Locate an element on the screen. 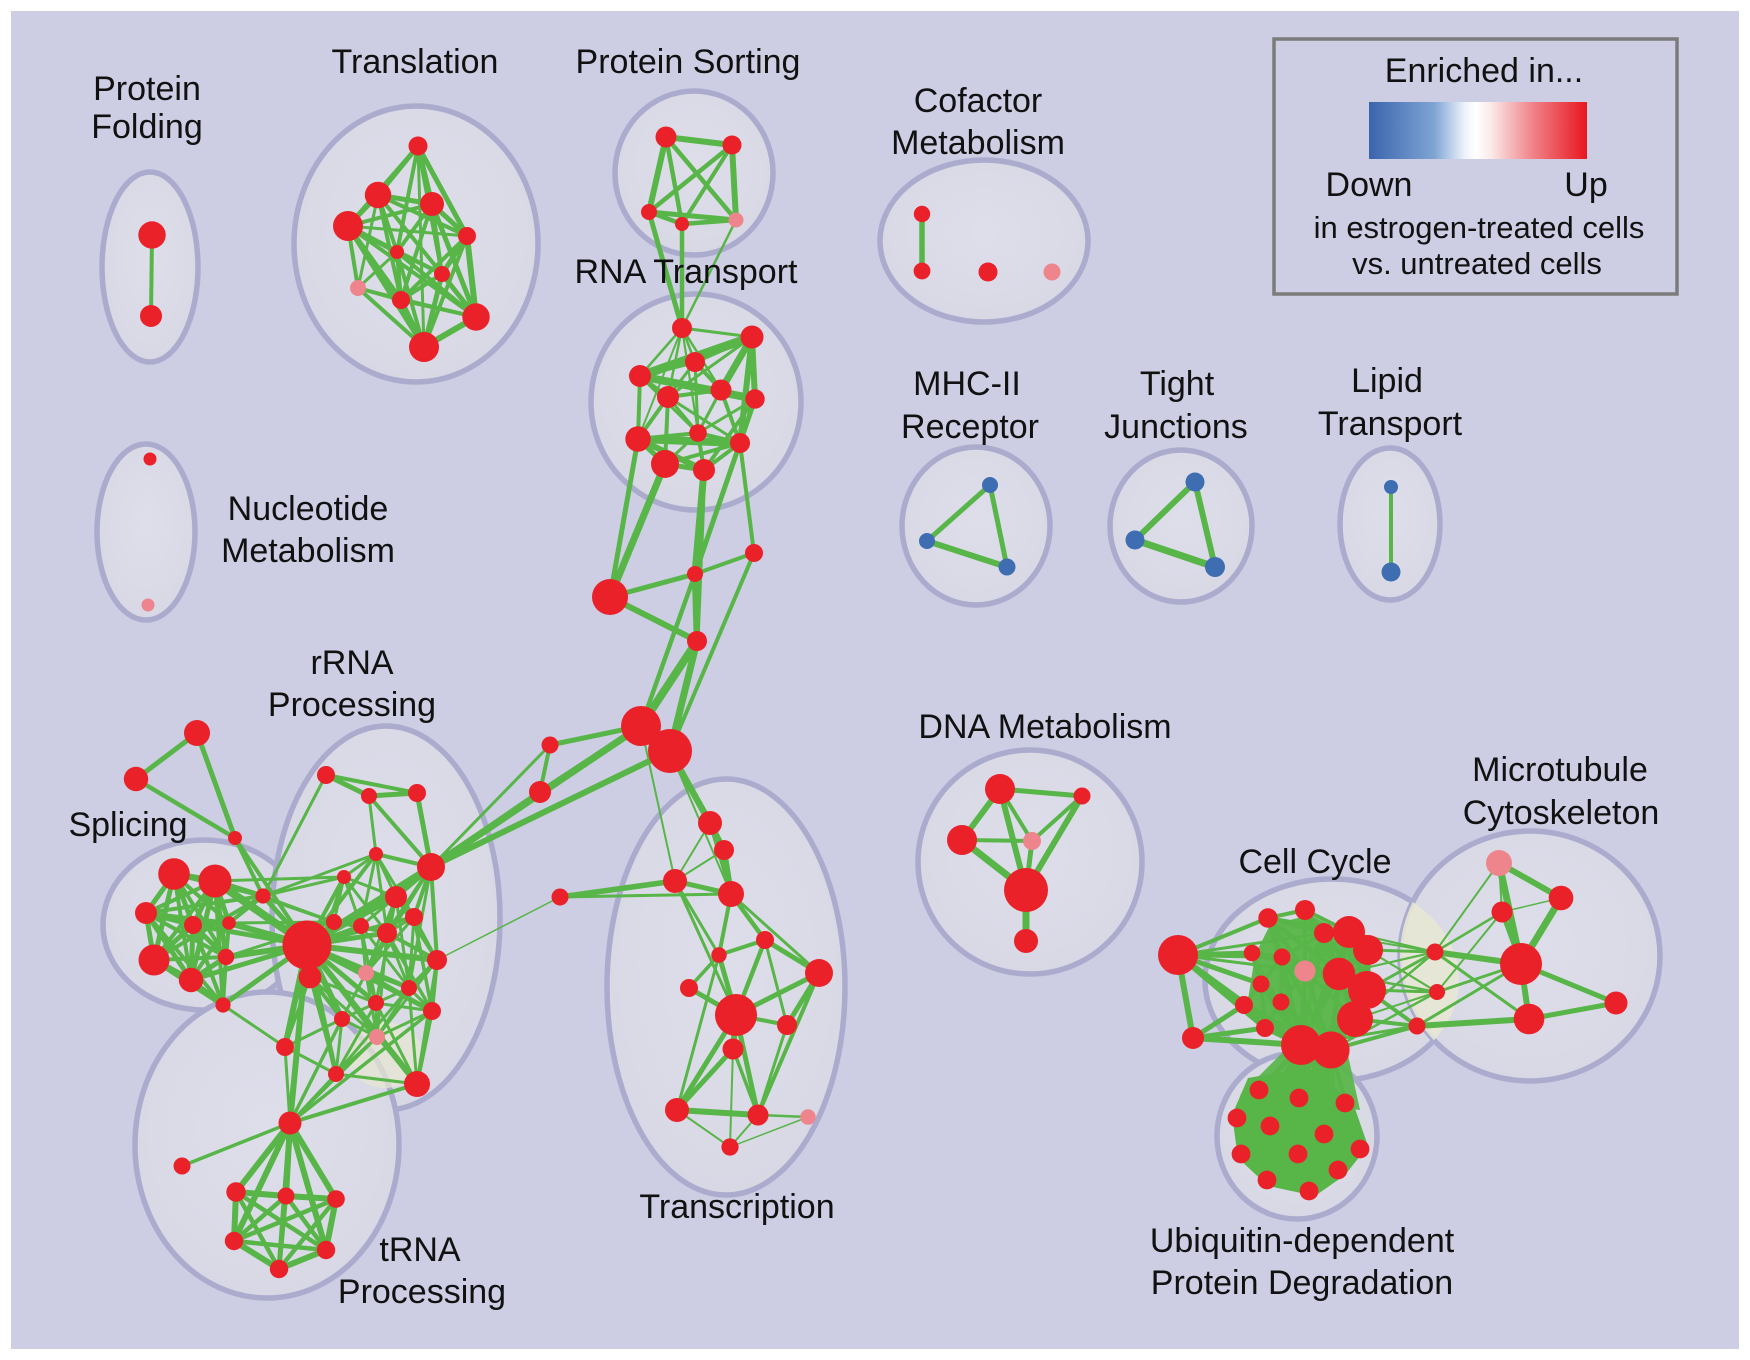 This screenshot has height=1360, width=1750. svg-text: Nucleotide is located at coordinates (308, 509).